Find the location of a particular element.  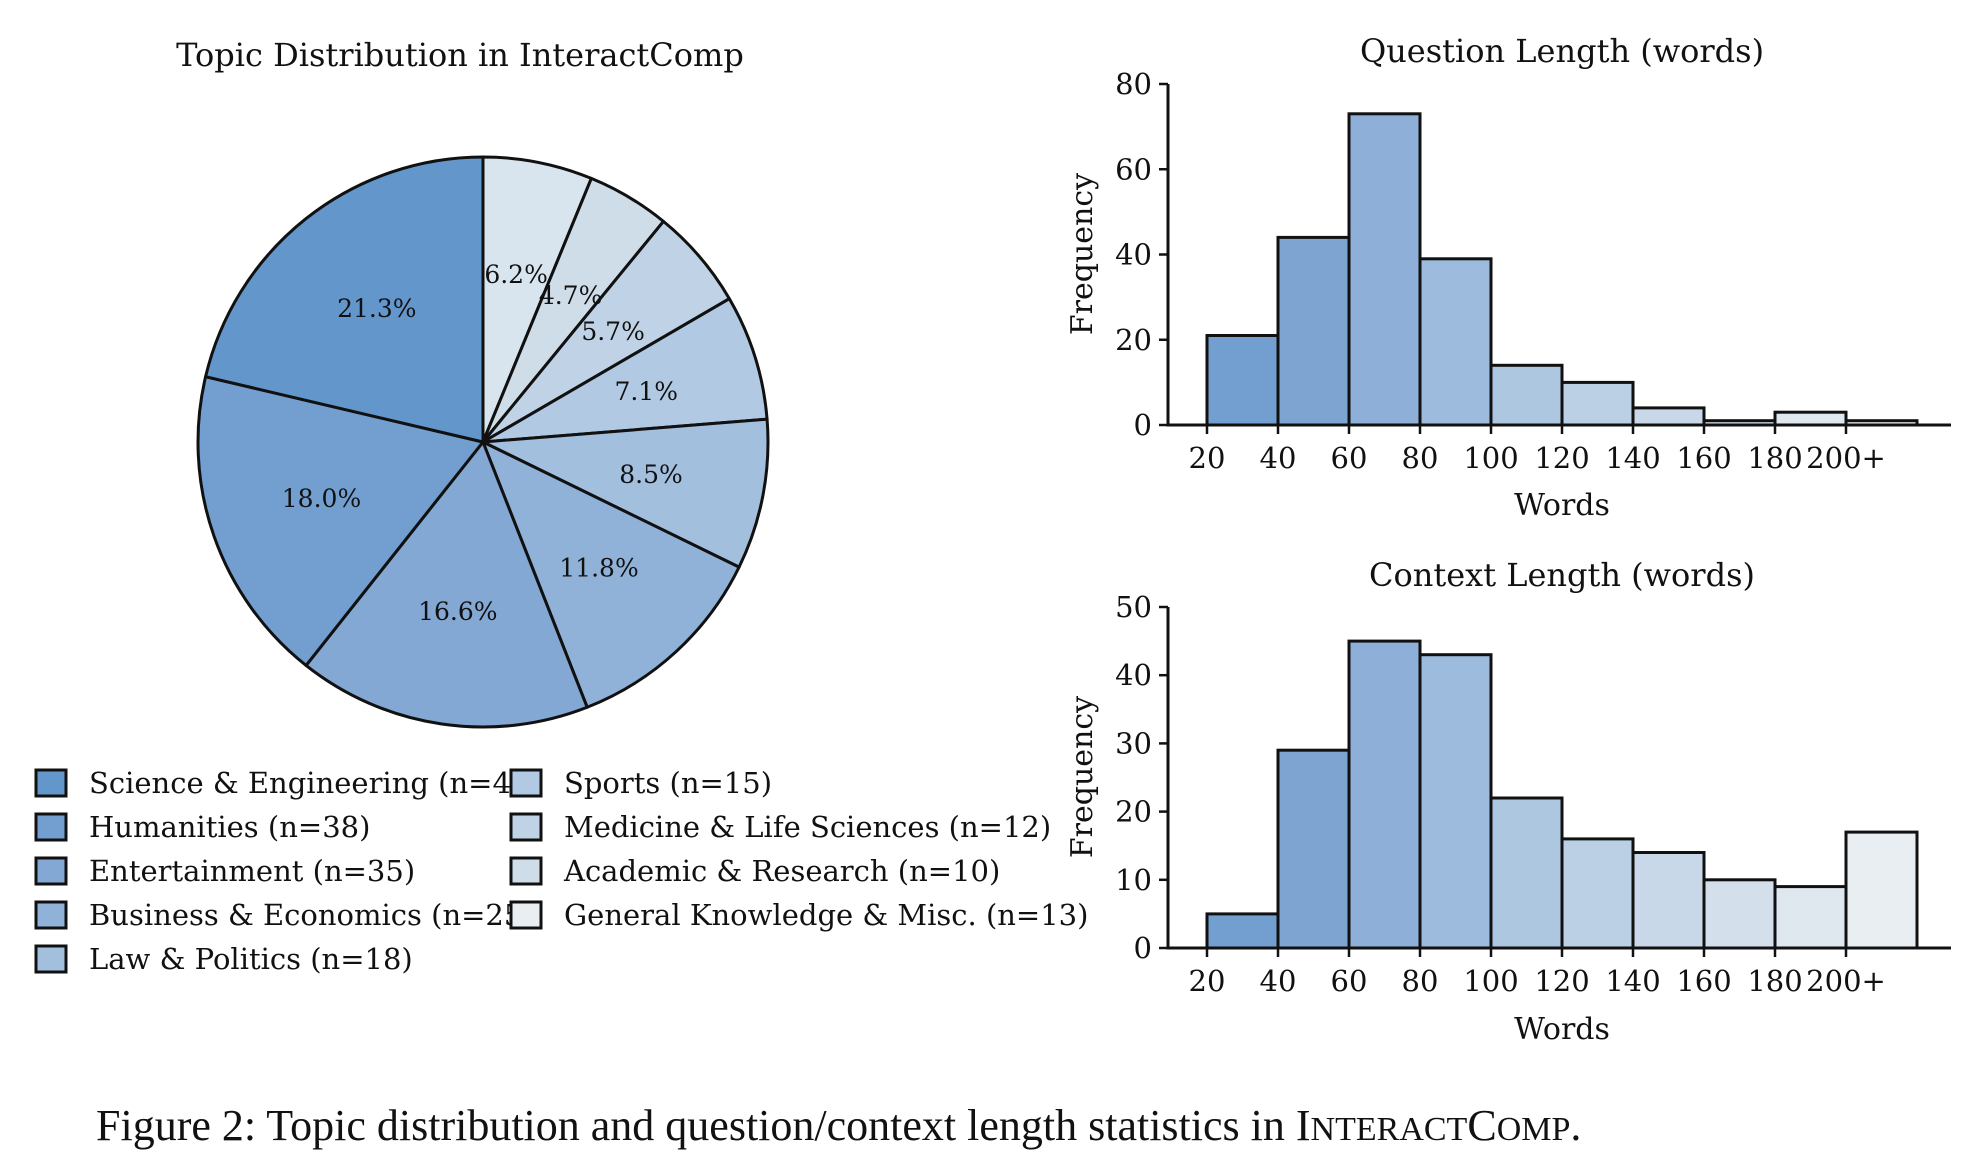

pie-slices is located at coordinates (483, 442).